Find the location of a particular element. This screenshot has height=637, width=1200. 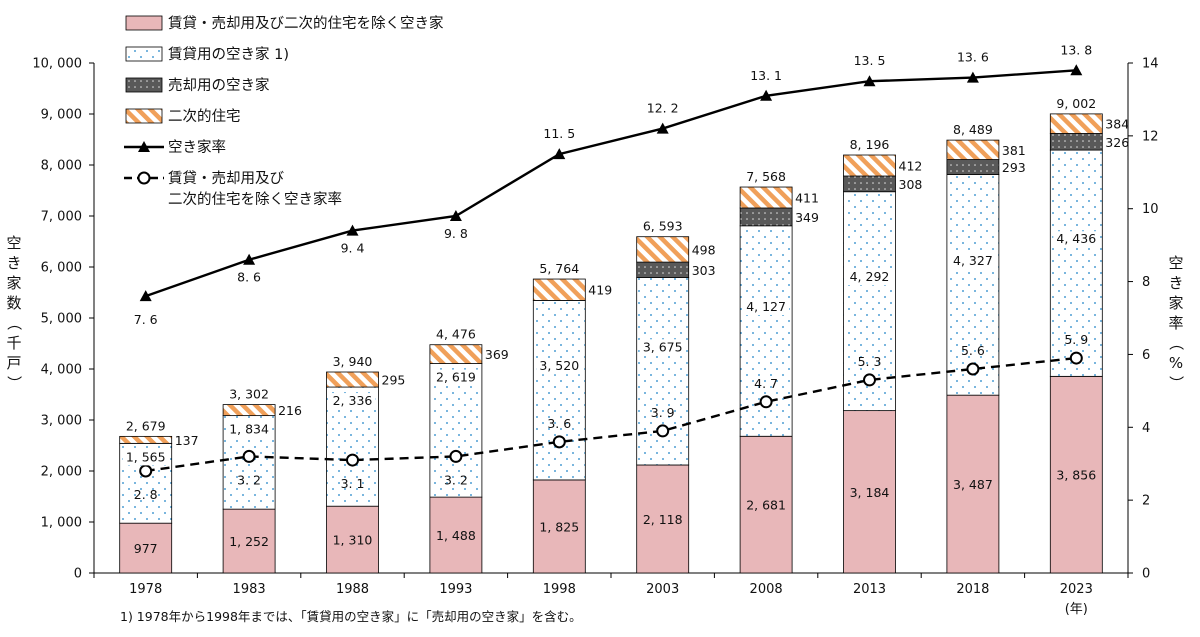

y-left-tick-label: 4, 000 is located at coordinates (61, 370).